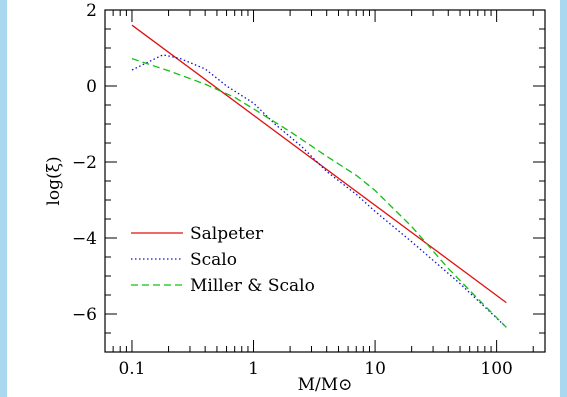 Image resolution: width=567 pixels, height=397 pixels. Describe the element at coordinates (227, 234) in the screenshot. I see `legend-label: Salpeter` at that location.